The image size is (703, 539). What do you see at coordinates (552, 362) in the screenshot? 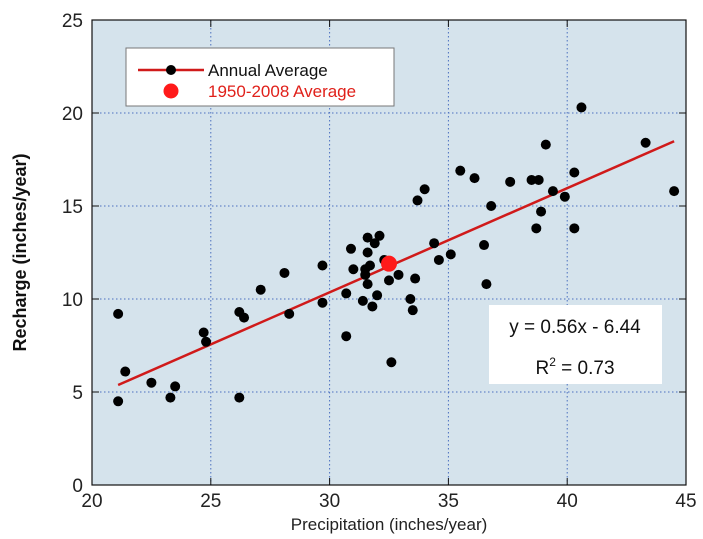
I see `r-squared-superscript: 2` at bounding box center [552, 362].